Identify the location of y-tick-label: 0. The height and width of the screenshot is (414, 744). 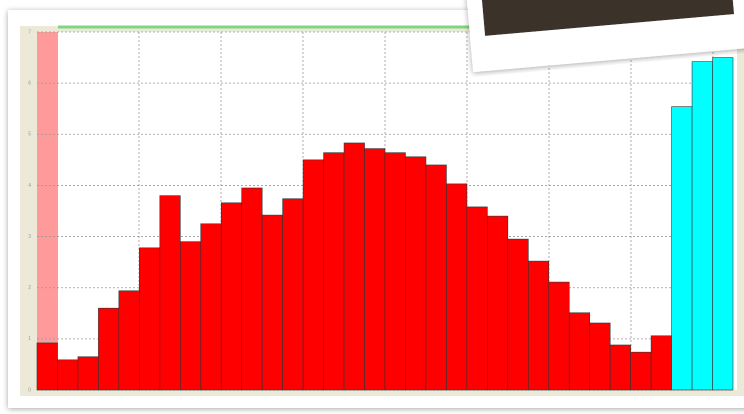
(29, 390).